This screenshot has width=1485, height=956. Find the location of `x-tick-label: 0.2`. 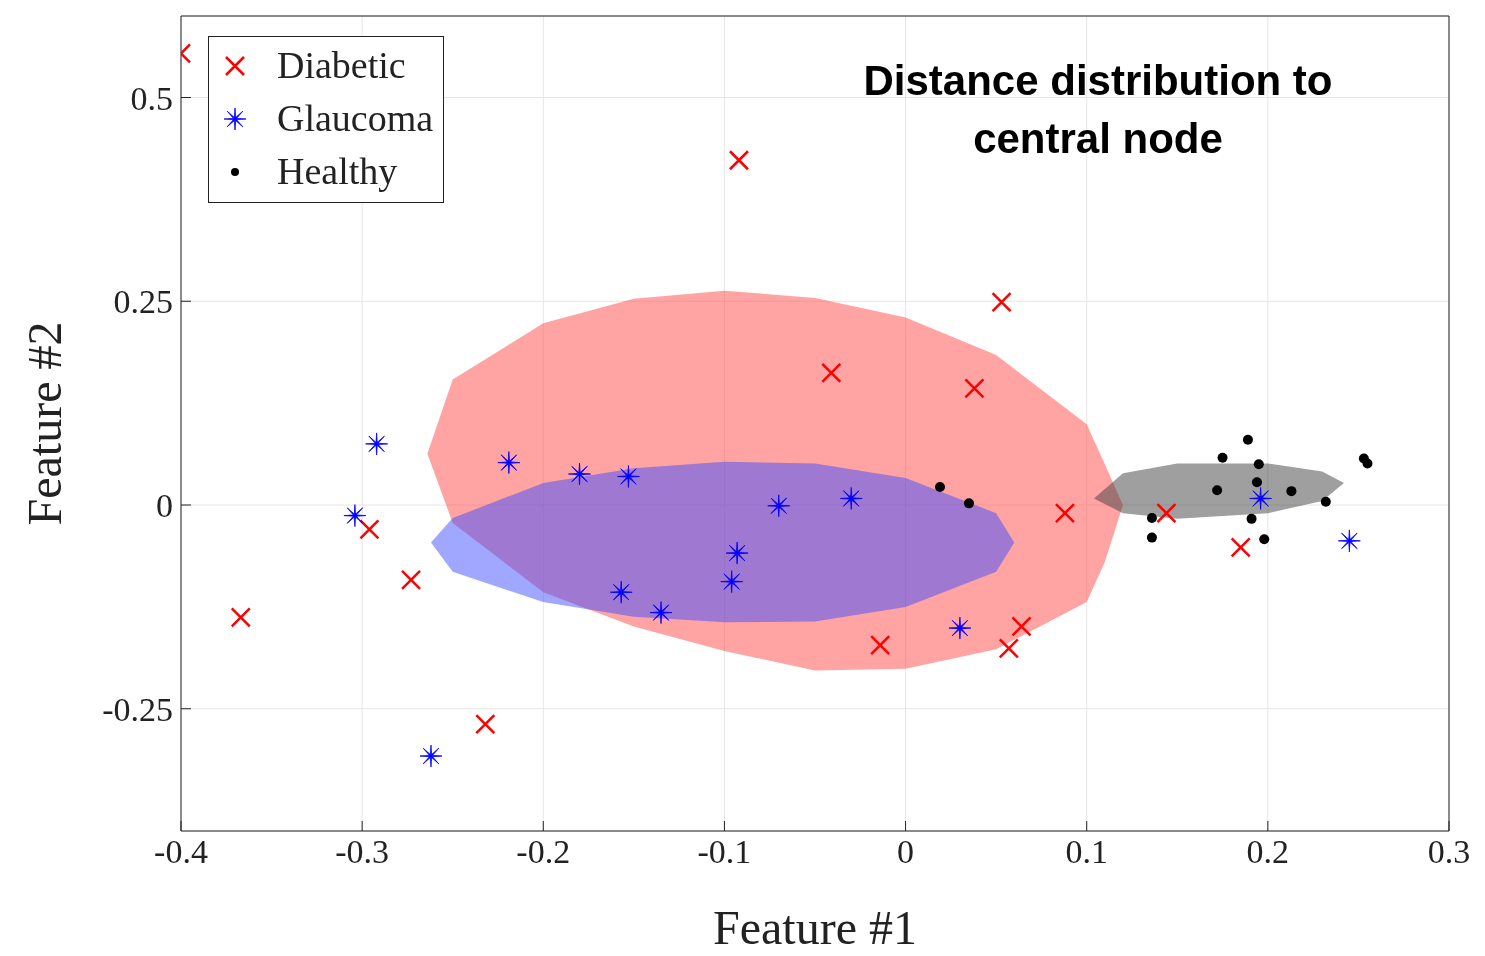

x-tick-label: 0.2 is located at coordinates (1268, 852).